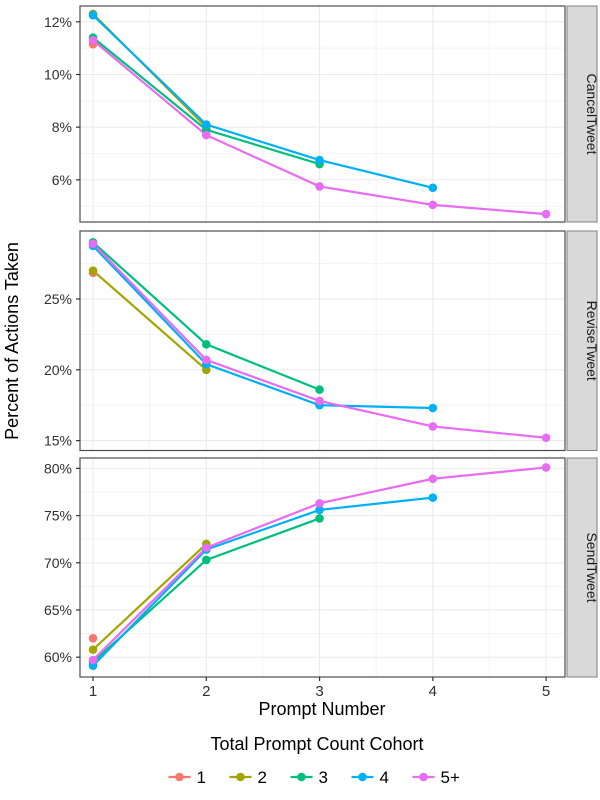  Describe the element at coordinates (62, 180) in the screenshot. I see `y-tick-label: 6%` at that location.